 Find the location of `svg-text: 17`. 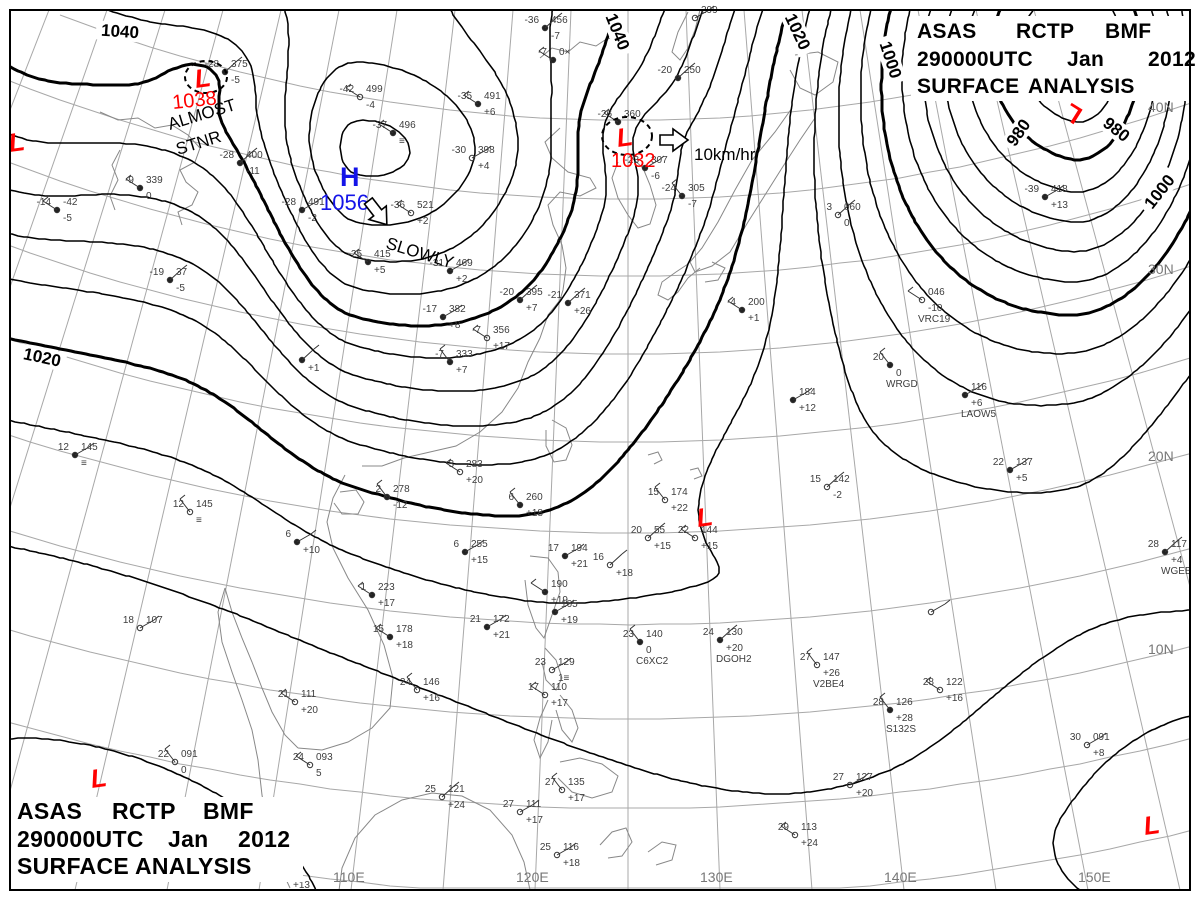

svg-text: 17 is located at coordinates (534, 687).